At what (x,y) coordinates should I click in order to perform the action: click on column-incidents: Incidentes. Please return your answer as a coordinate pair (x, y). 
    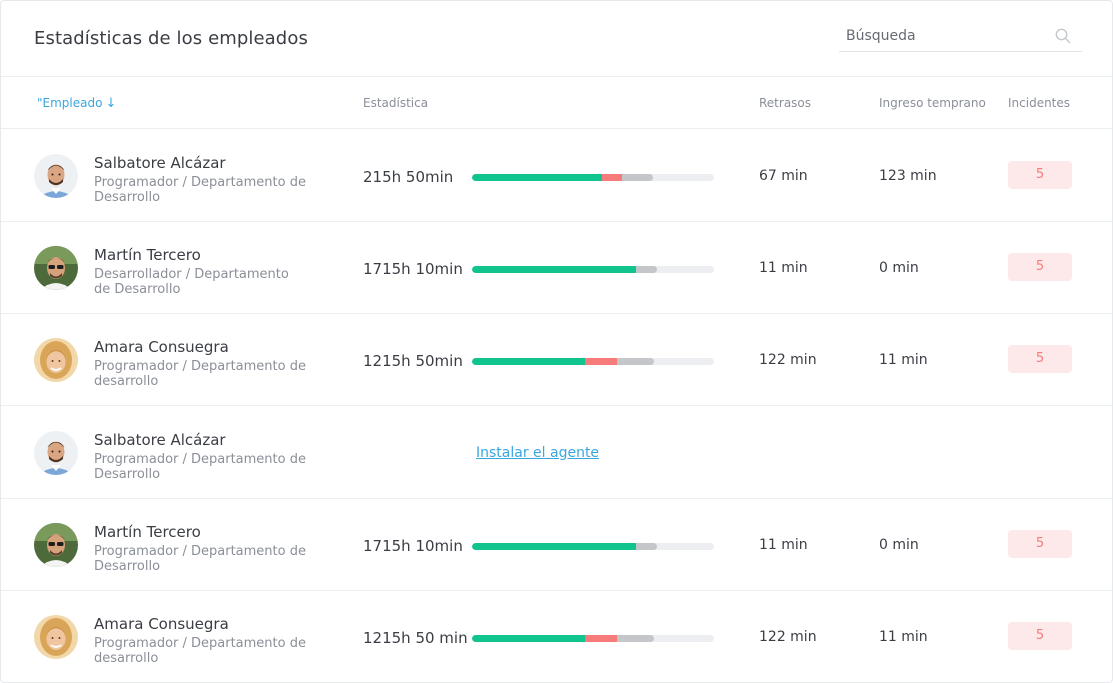
    Looking at the image, I should click on (1039, 103).